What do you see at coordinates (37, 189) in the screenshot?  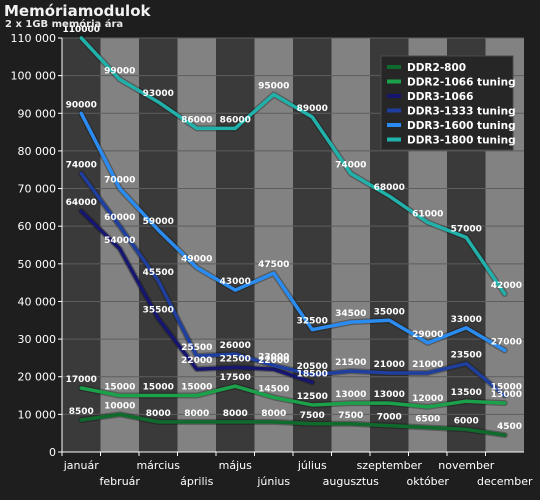 I see `y-tick-label: 70 000` at bounding box center [37, 189].